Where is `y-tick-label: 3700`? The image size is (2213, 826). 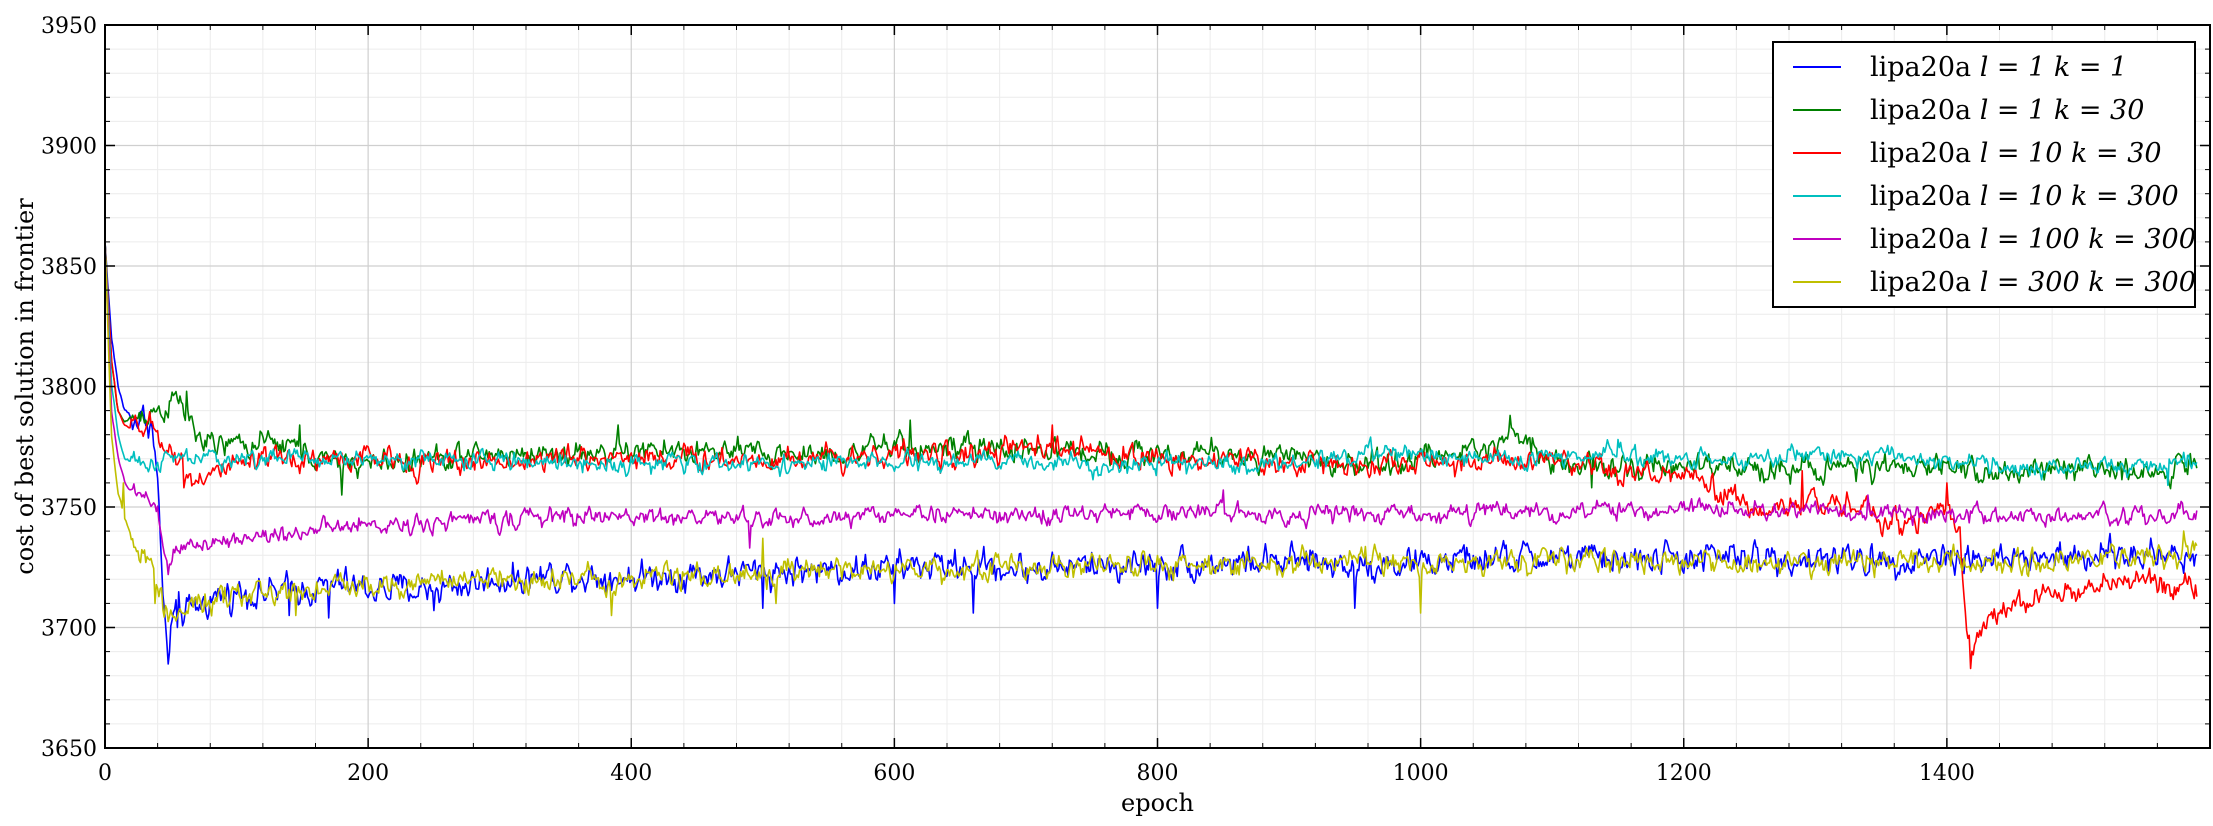 y-tick-label: 3700 is located at coordinates (69, 629).